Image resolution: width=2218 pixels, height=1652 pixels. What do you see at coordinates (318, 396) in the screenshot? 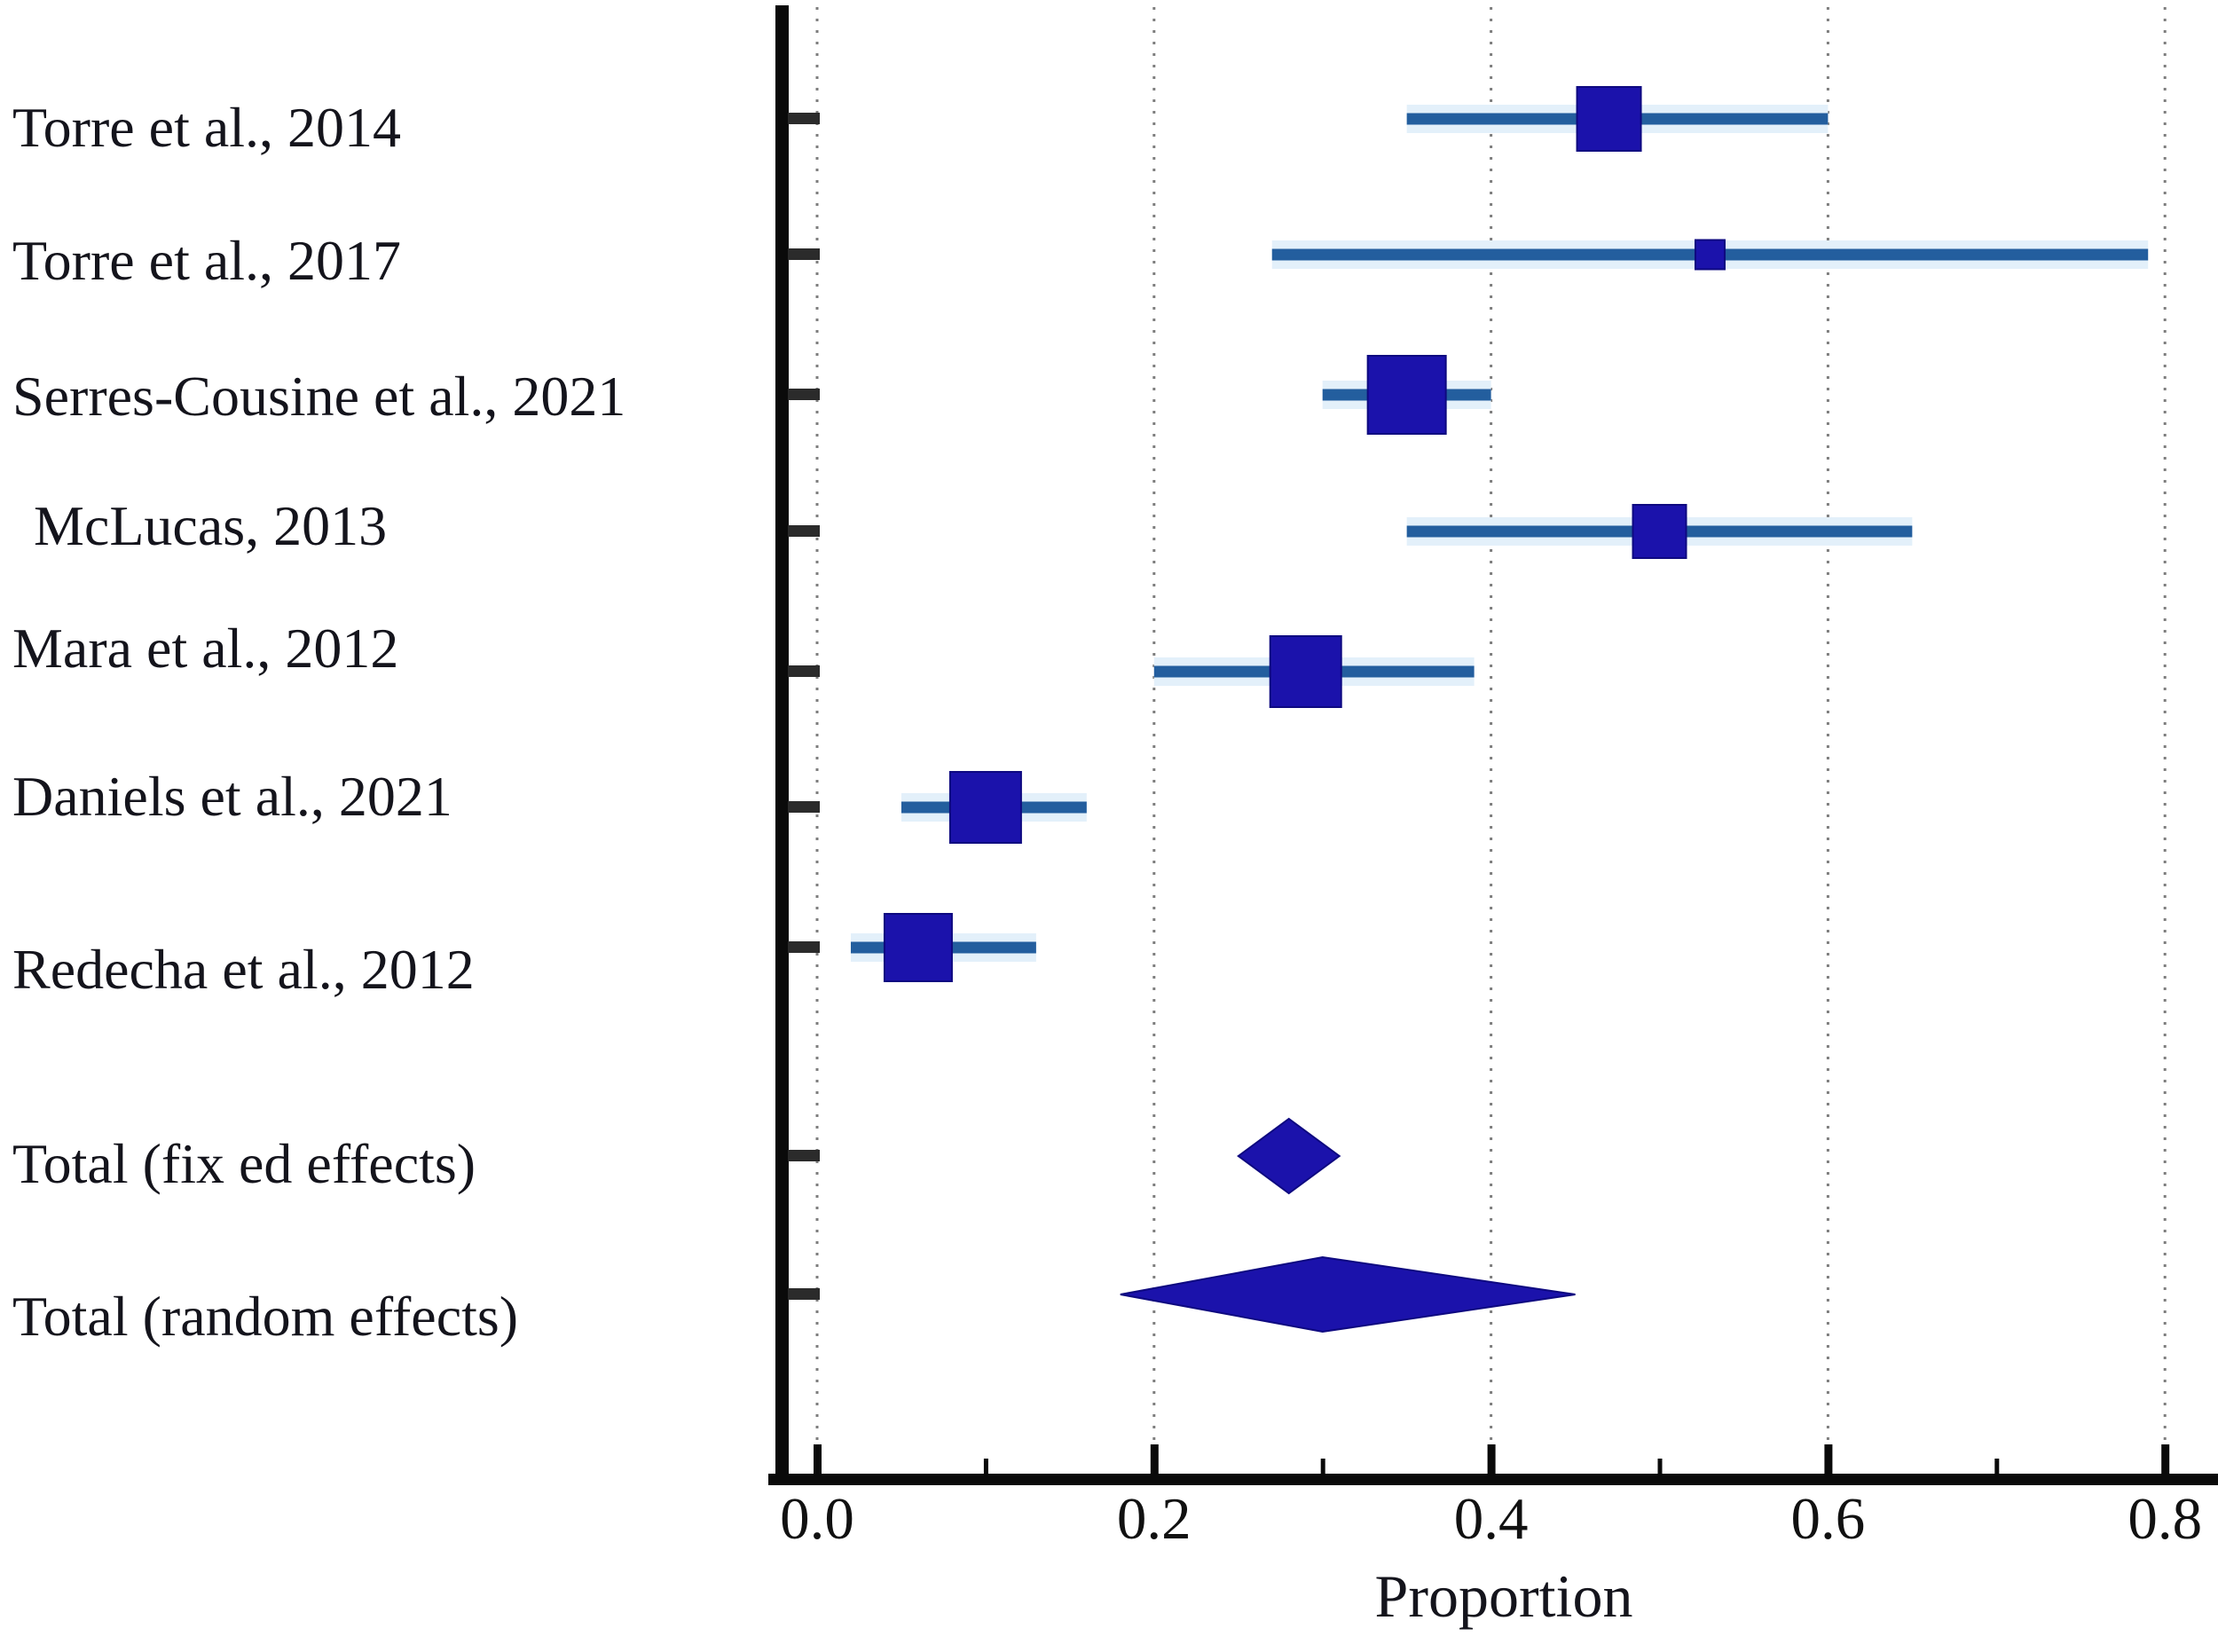
I see `study-label-2: Serres-Cousine et al., 2021` at bounding box center [318, 396].